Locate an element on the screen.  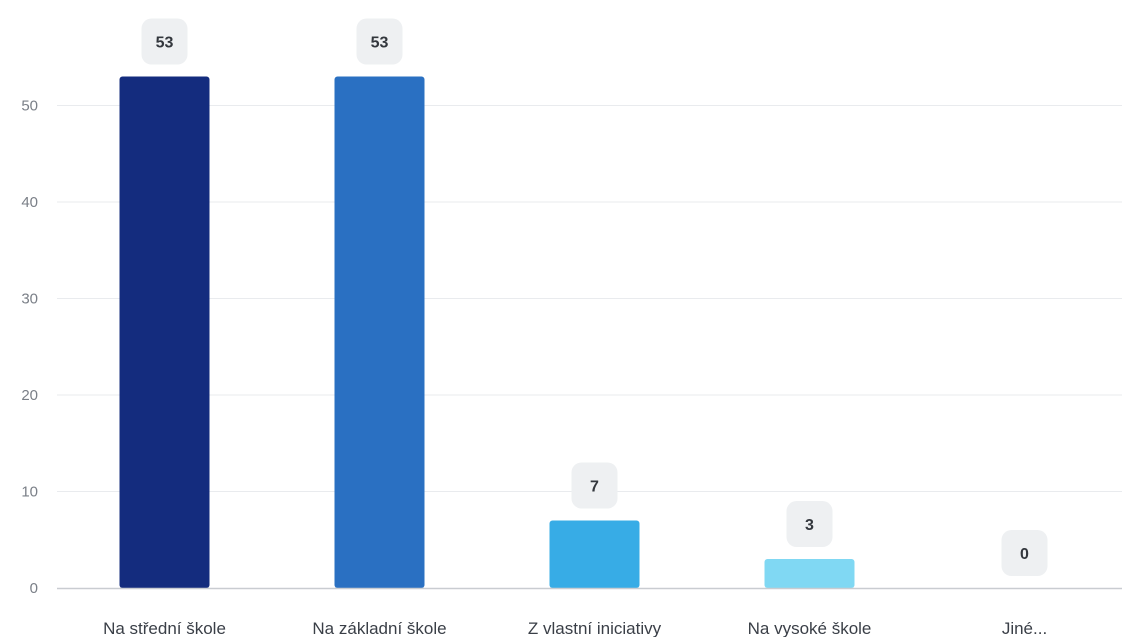
y-tick-label: 50 is located at coordinates (29, 106).